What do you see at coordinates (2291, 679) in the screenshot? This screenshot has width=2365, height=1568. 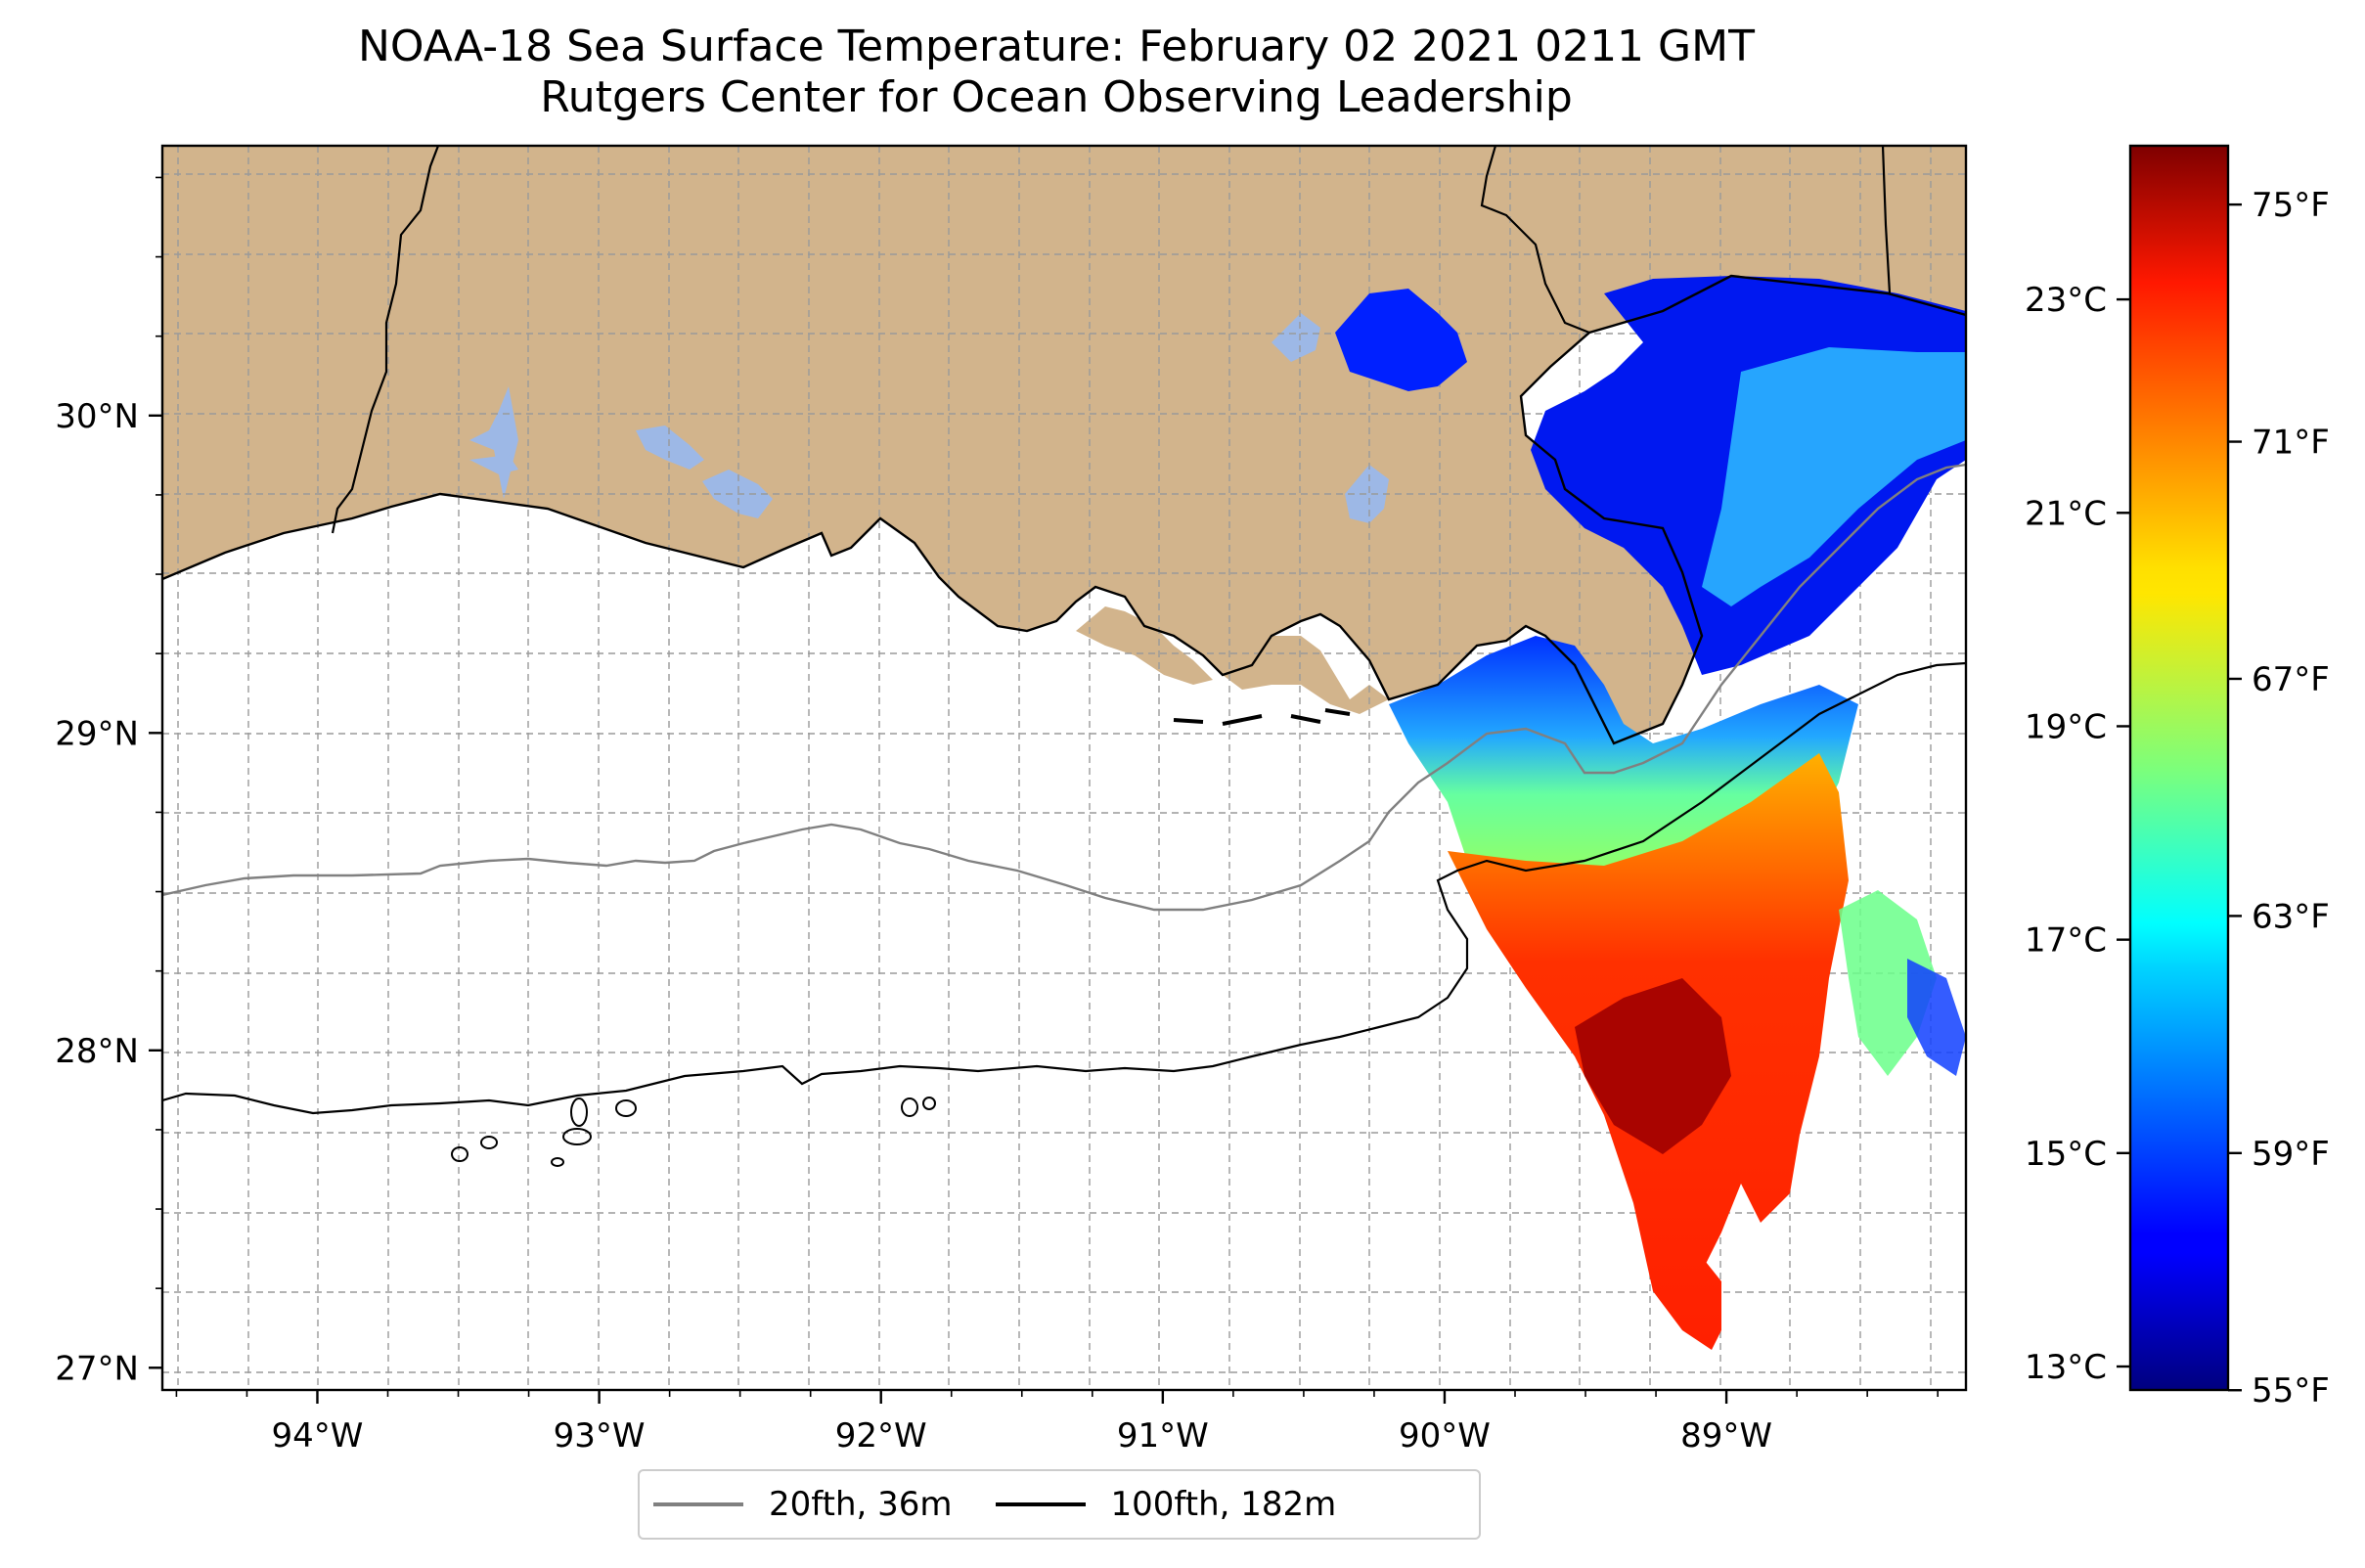 I see `fahrenheit-tick-label: 67°F` at bounding box center [2291, 679].